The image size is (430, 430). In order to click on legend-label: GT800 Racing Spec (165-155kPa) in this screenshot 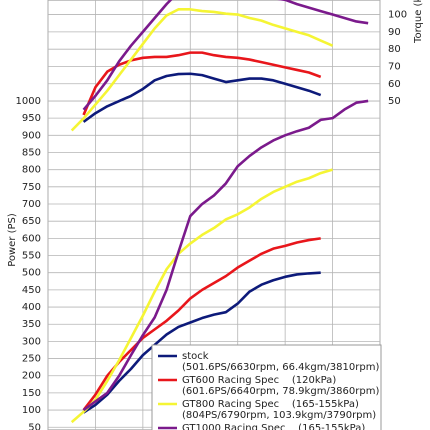, I will do `click(270, 404)`.